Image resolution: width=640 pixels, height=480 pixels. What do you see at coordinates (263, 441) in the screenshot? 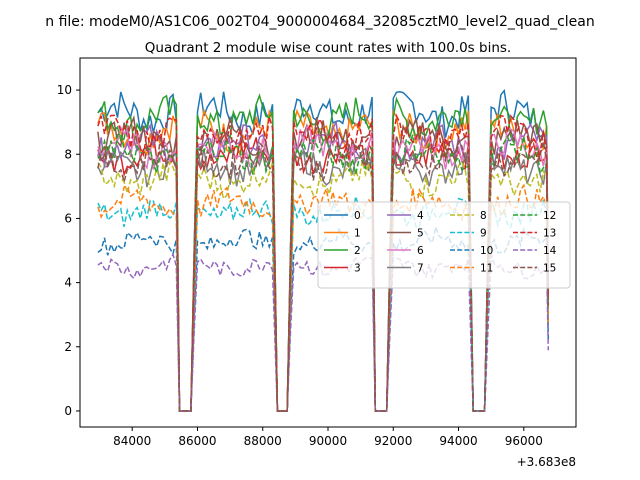
I see `x-tick-label: 88000` at bounding box center [263, 441].